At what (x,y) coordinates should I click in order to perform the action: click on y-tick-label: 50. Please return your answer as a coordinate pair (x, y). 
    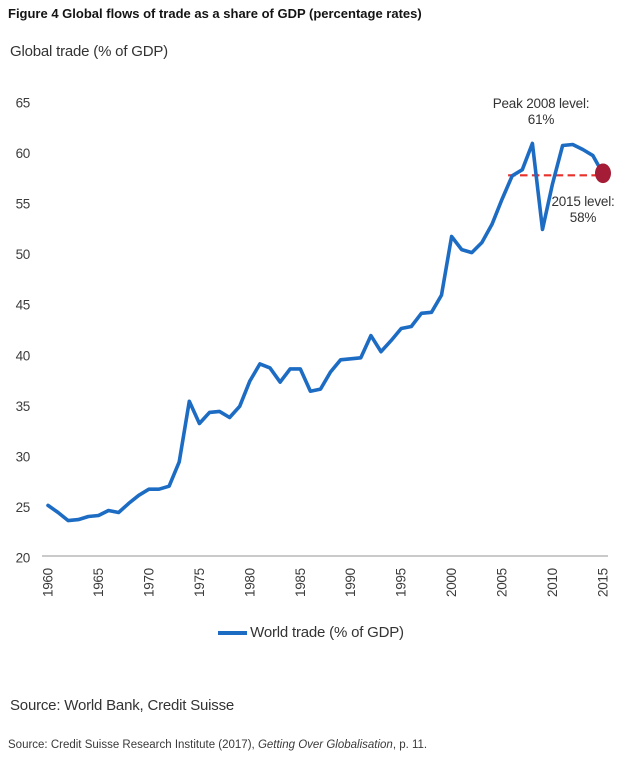
    Looking at the image, I should click on (23, 254).